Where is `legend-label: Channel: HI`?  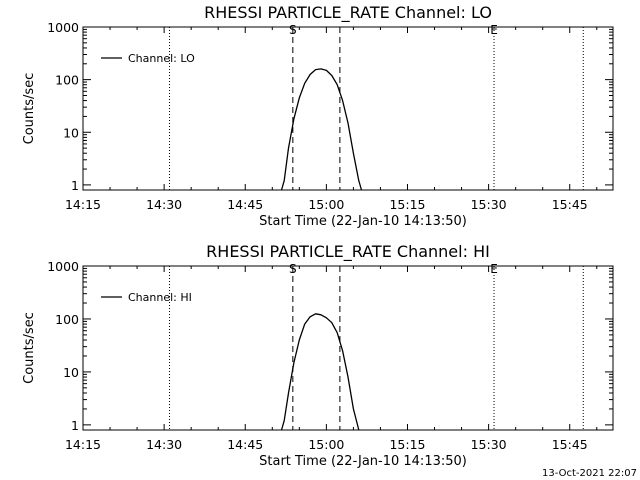
legend-label: Channel: HI is located at coordinates (160, 297).